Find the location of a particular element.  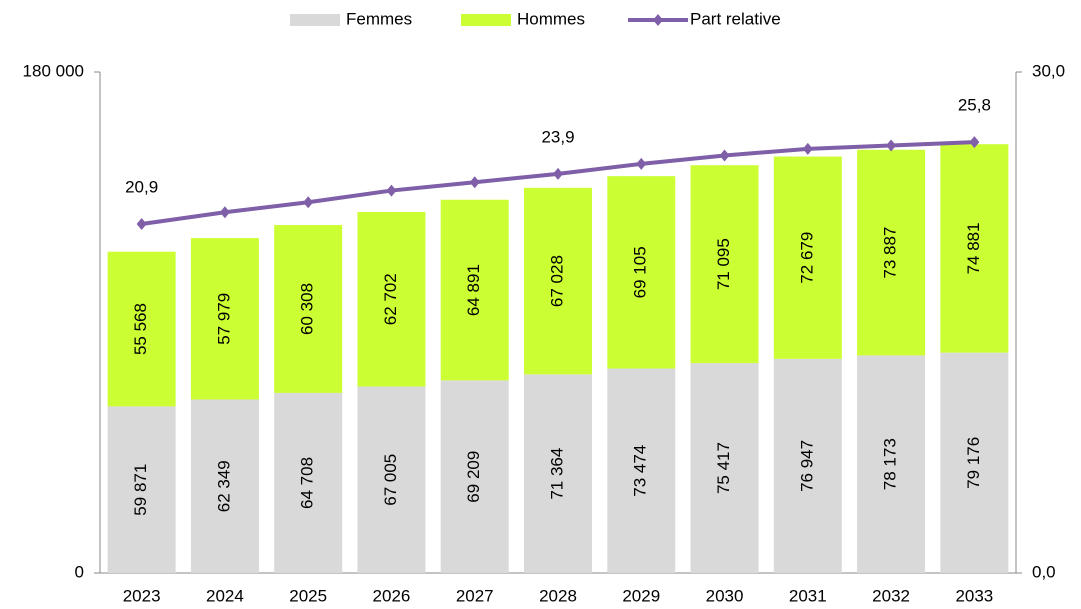

y2-tick-label: 30,0 is located at coordinates (1048, 70).